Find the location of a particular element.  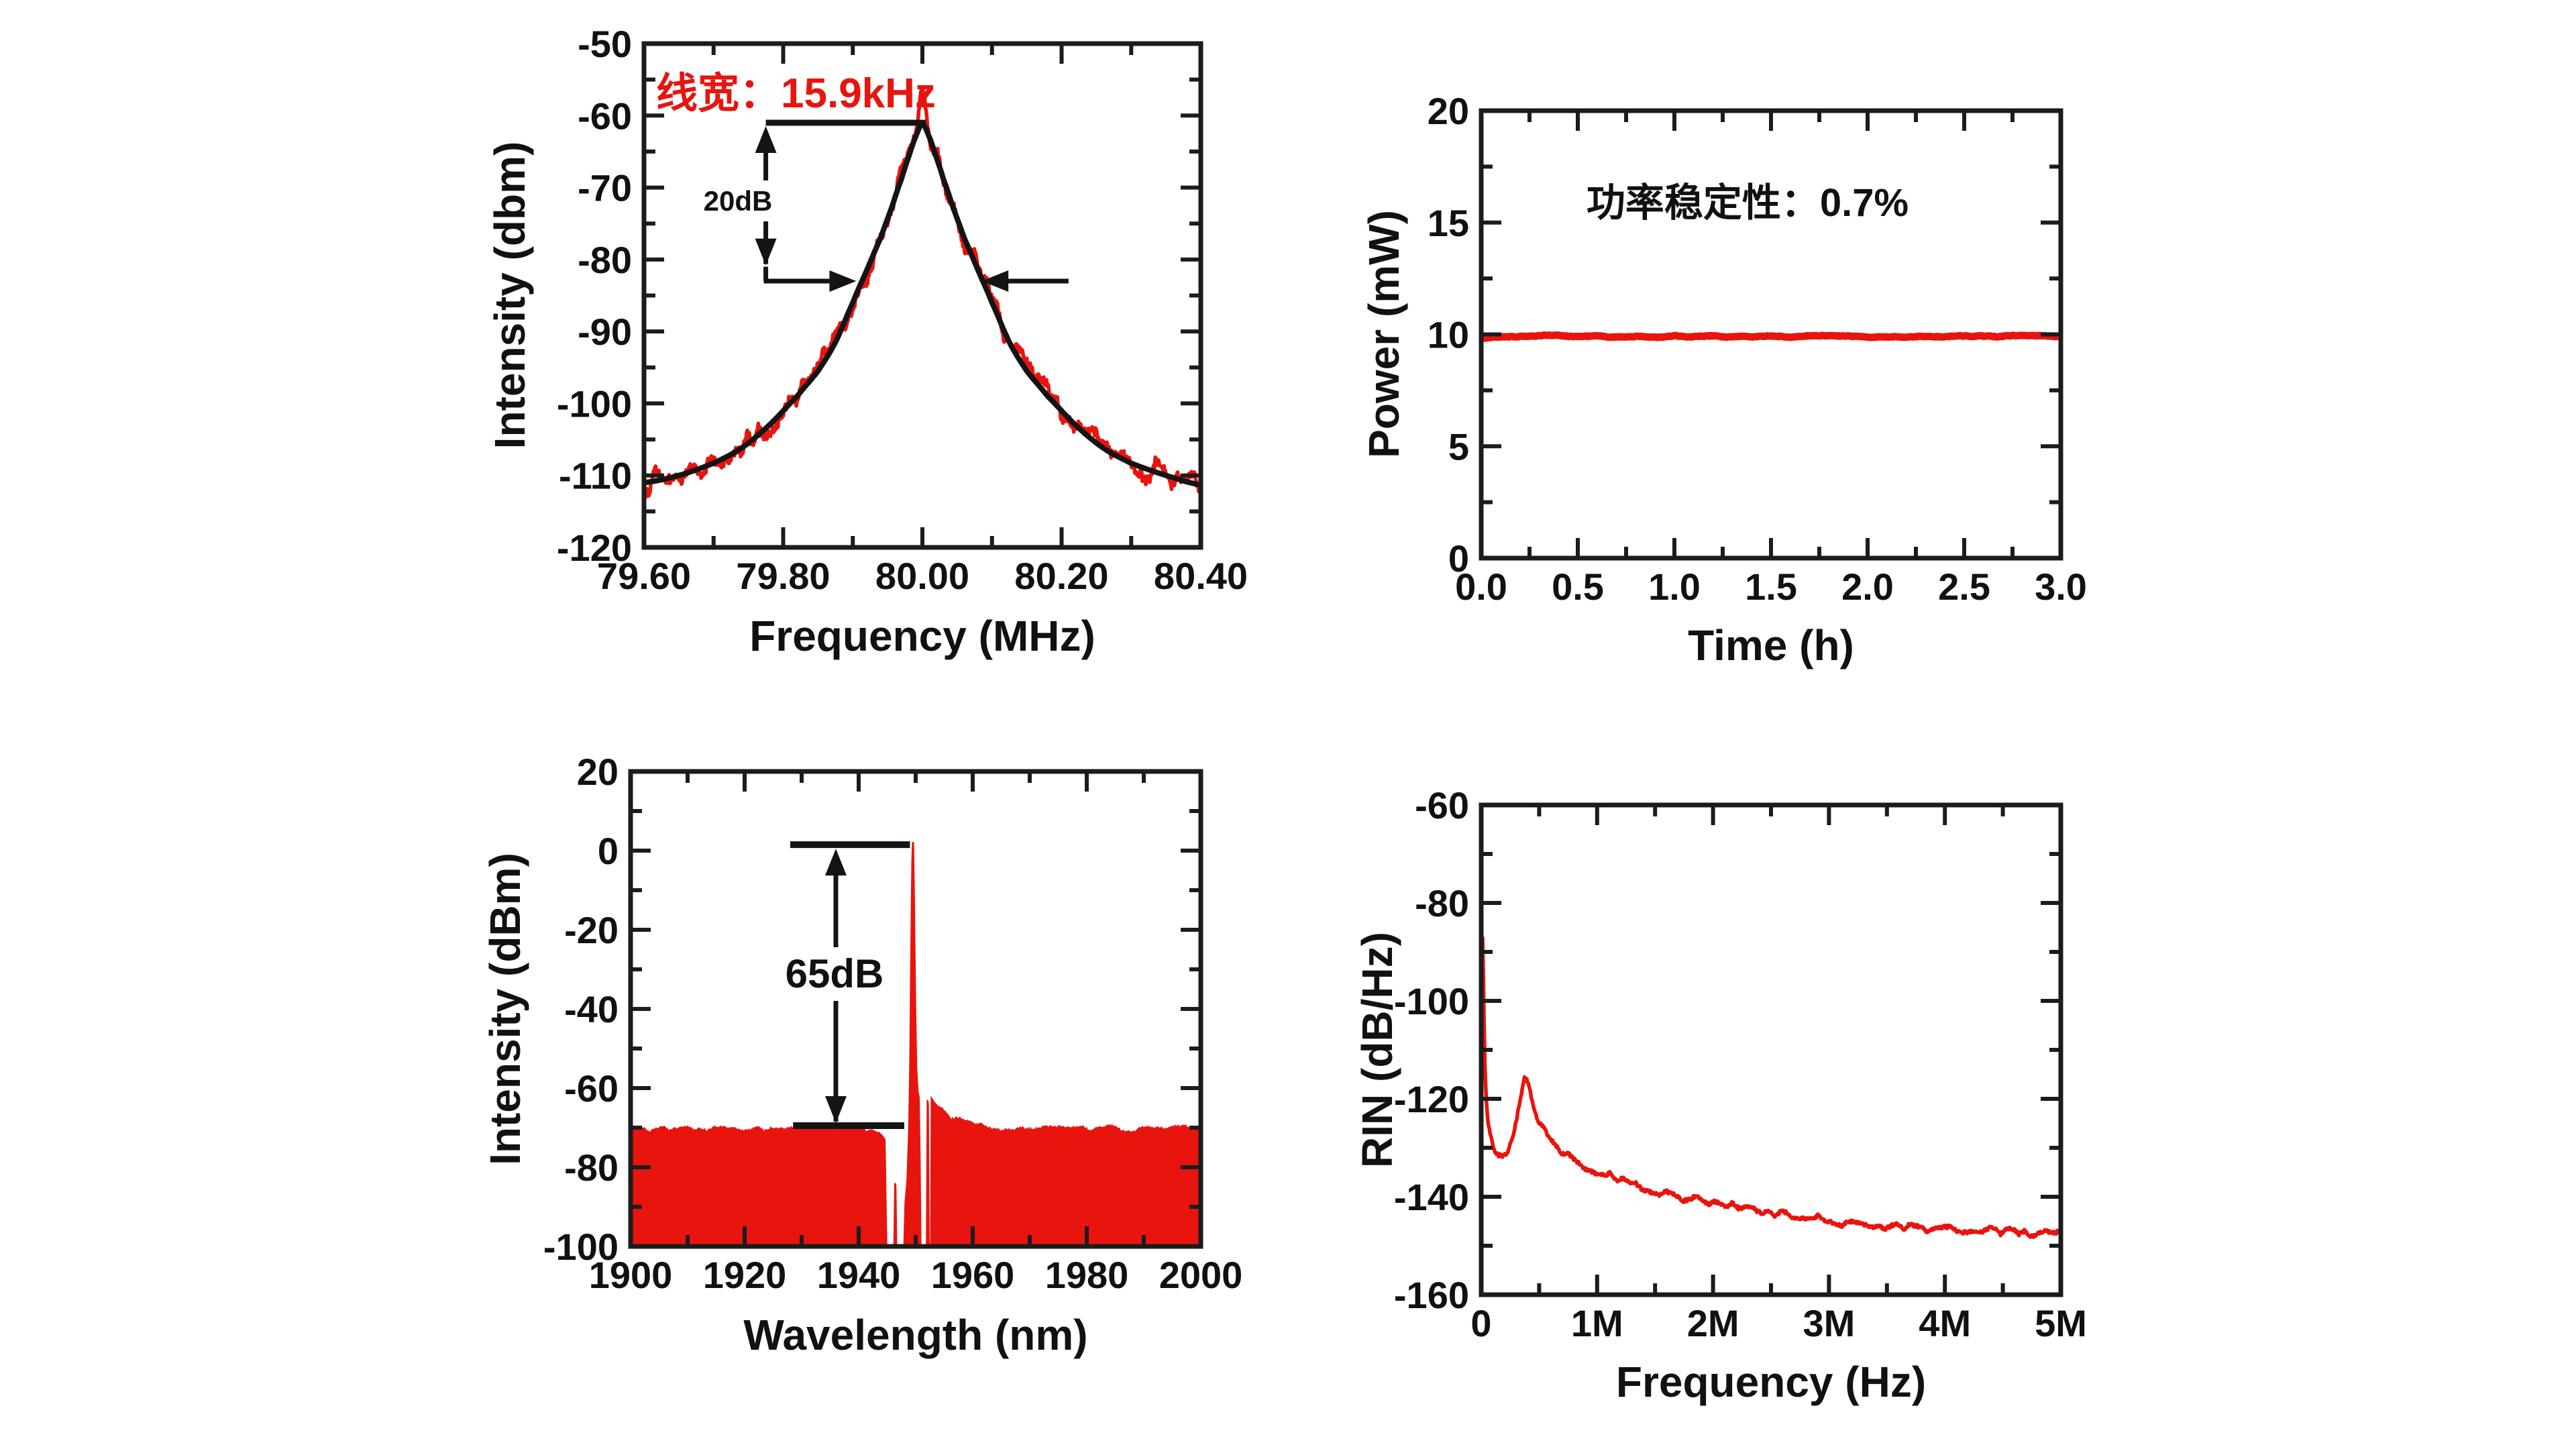

power-stability-annotation: 功率稳定性：0.7% is located at coordinates (1748, 203).